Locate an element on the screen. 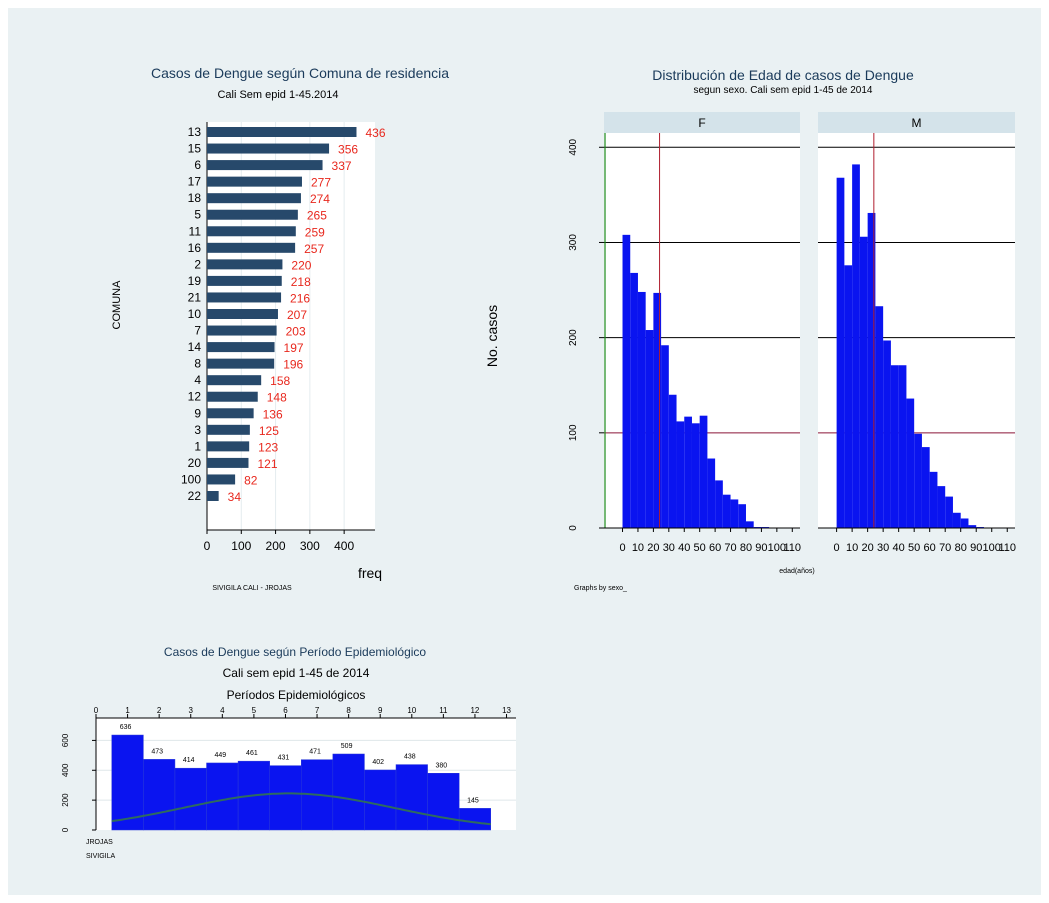 This screenshot has width=1049, height=903. chart2-y-tick-label: 0 is located at coordinates (573, 528).